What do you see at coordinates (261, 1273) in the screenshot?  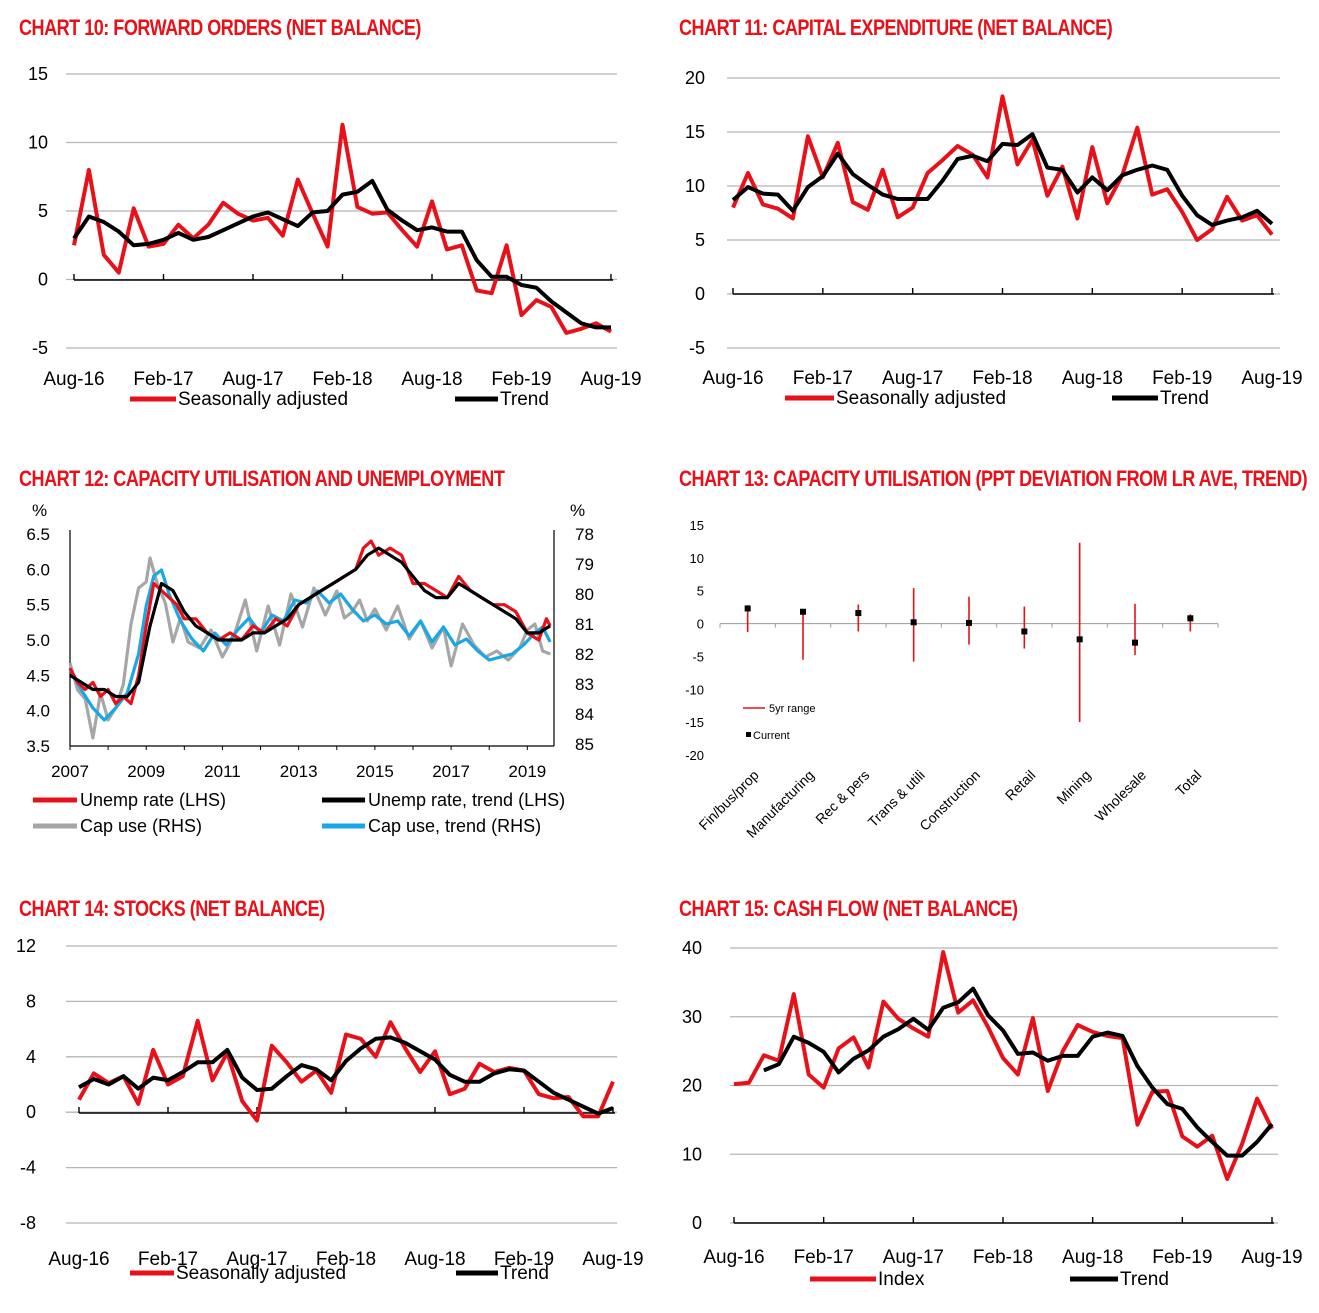 I see `chart-14-legend-label: Seasonally adjusted` at bounding box center [261, 1273].